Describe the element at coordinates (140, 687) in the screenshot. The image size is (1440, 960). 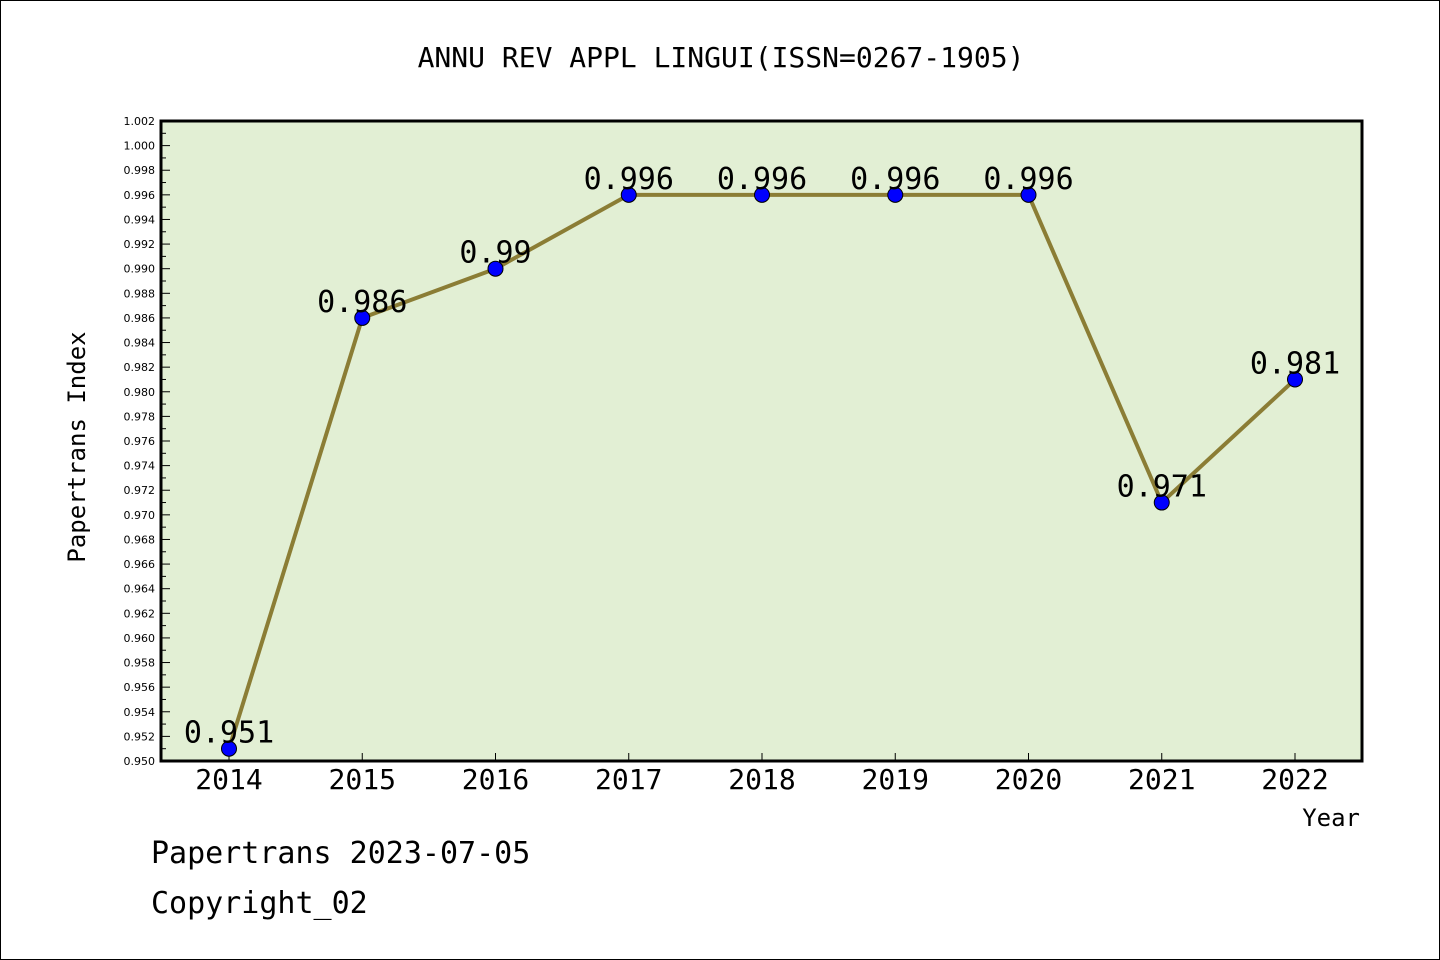
I see `y-tick-label: 0.956` at that location.